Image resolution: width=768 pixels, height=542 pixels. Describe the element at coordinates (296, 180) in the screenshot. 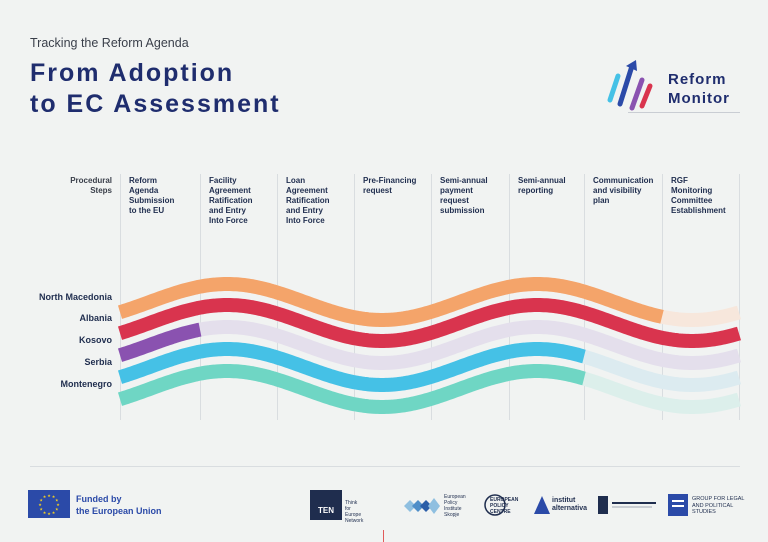

I see `step-header-line: Loan` at that location.